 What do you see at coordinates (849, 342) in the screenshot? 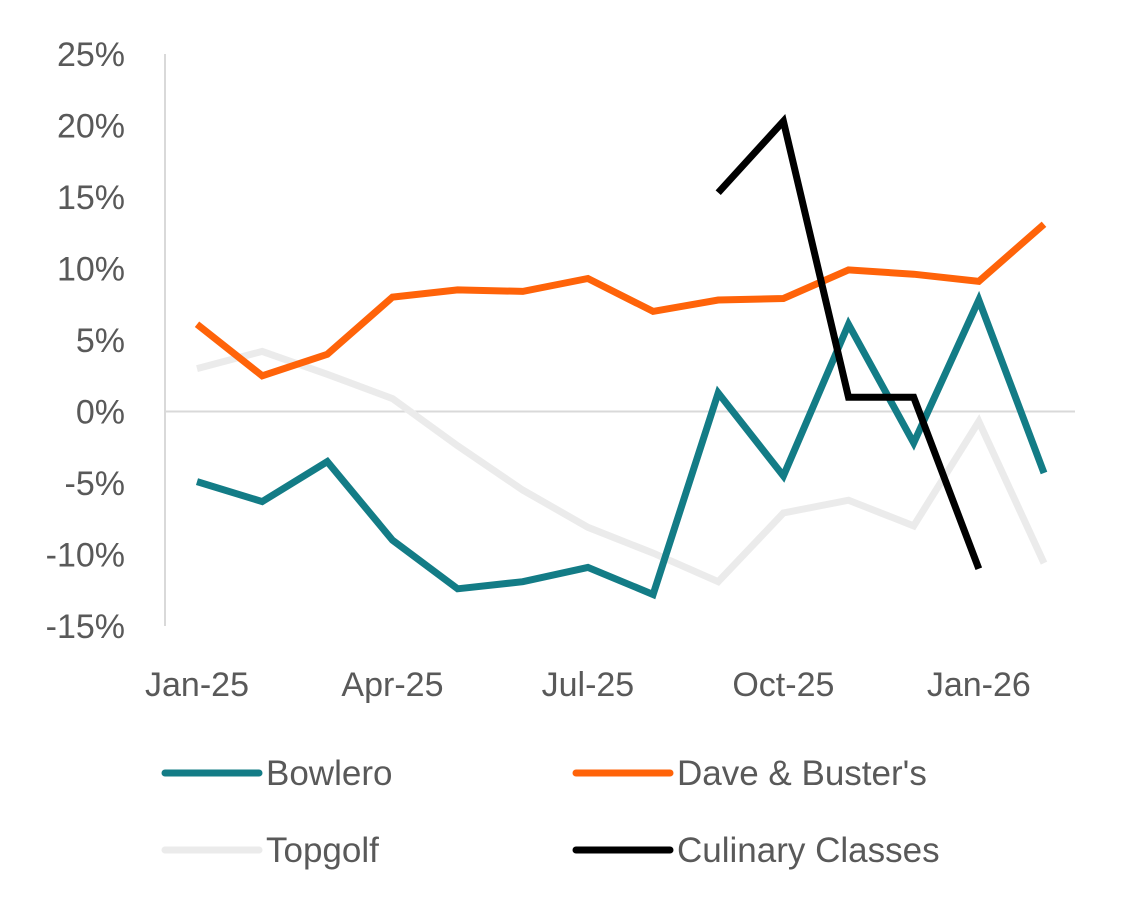
I see `series-line-culinary-classes` at bounding box center [849, 342].